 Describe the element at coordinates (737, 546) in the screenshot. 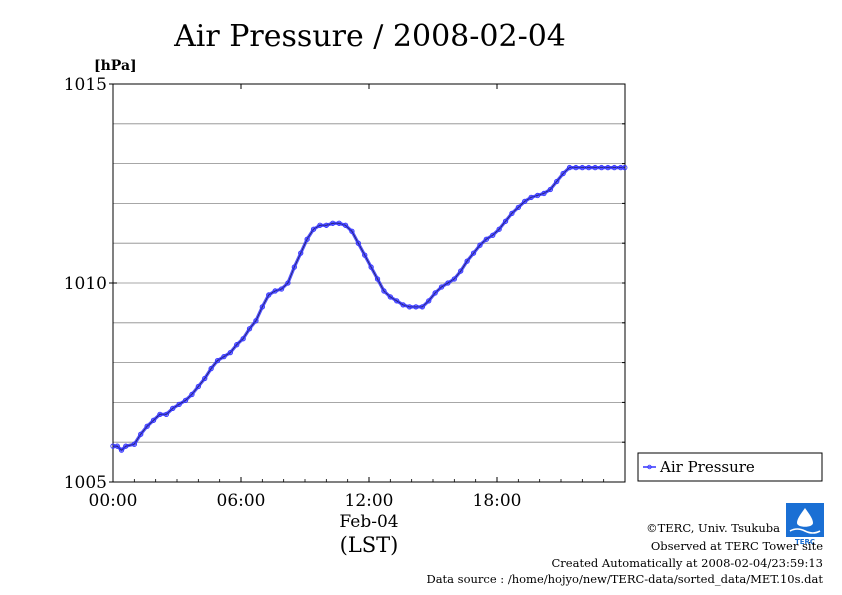

I see `credit-observed: Observed at TERC Tower site` at that location.